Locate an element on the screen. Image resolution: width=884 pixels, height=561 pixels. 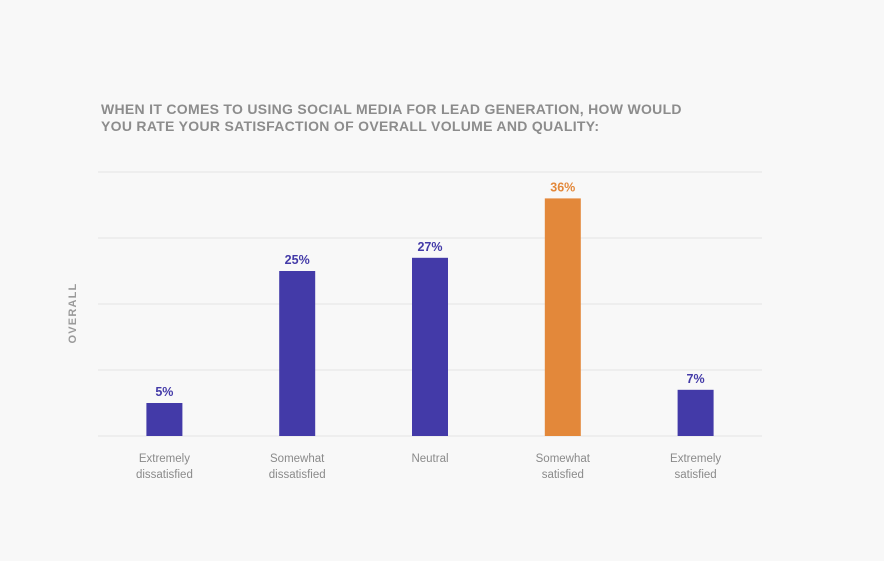
x-tick-label: Somewhat dissatisfied is located at coordinates (297, 467).